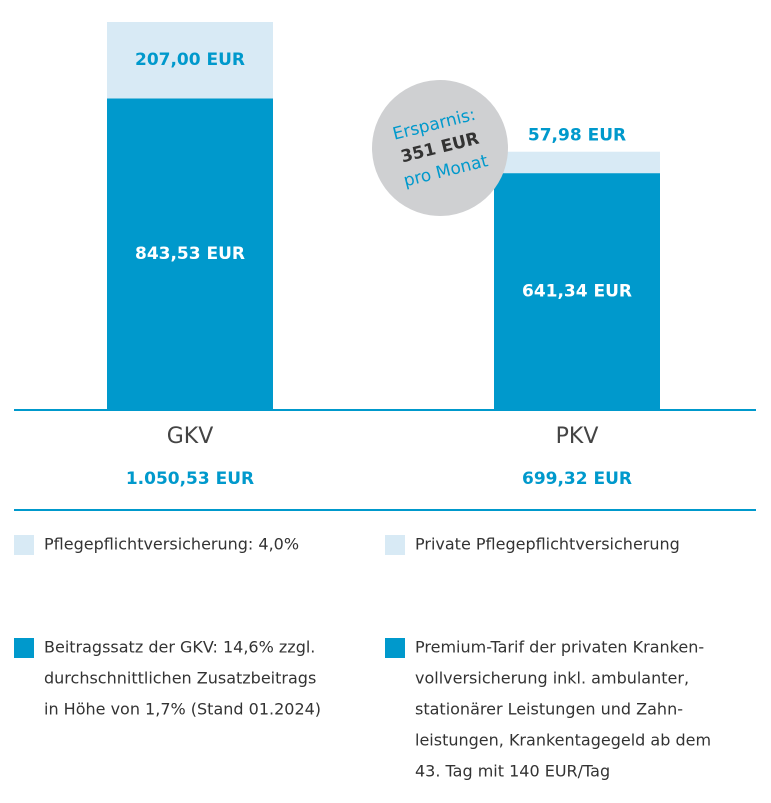 This screenshot has width=771, height=803. I want to click on legend-text: durchschnittlichen Zusatzbeitrags, so click(180, 678).